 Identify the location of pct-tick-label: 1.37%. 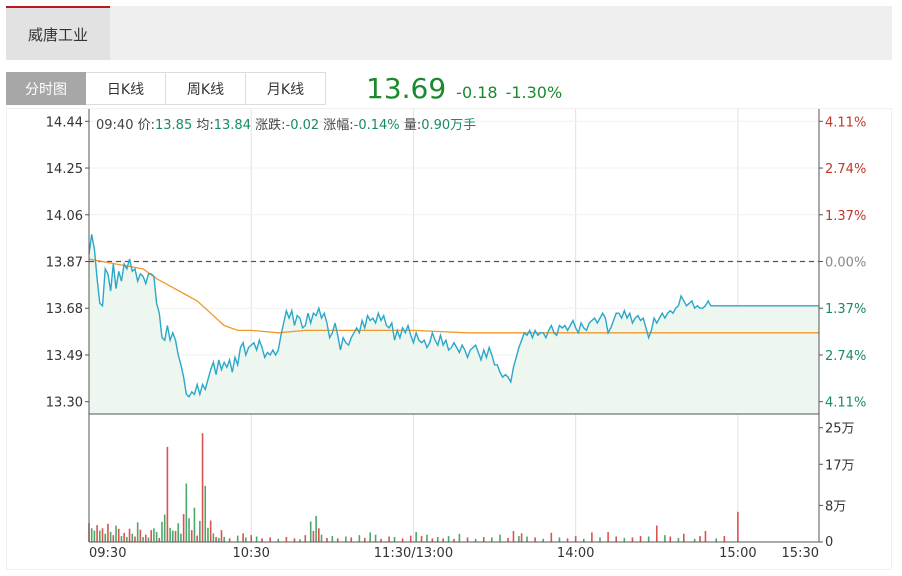
(845, 309).